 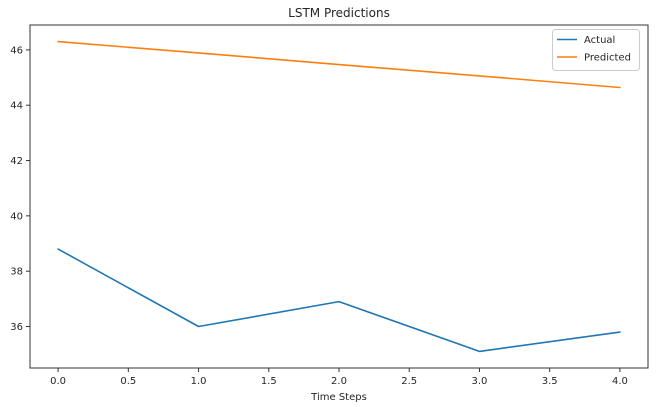 I want to click on y-tick-label: 36, so click(x=16, y=327).